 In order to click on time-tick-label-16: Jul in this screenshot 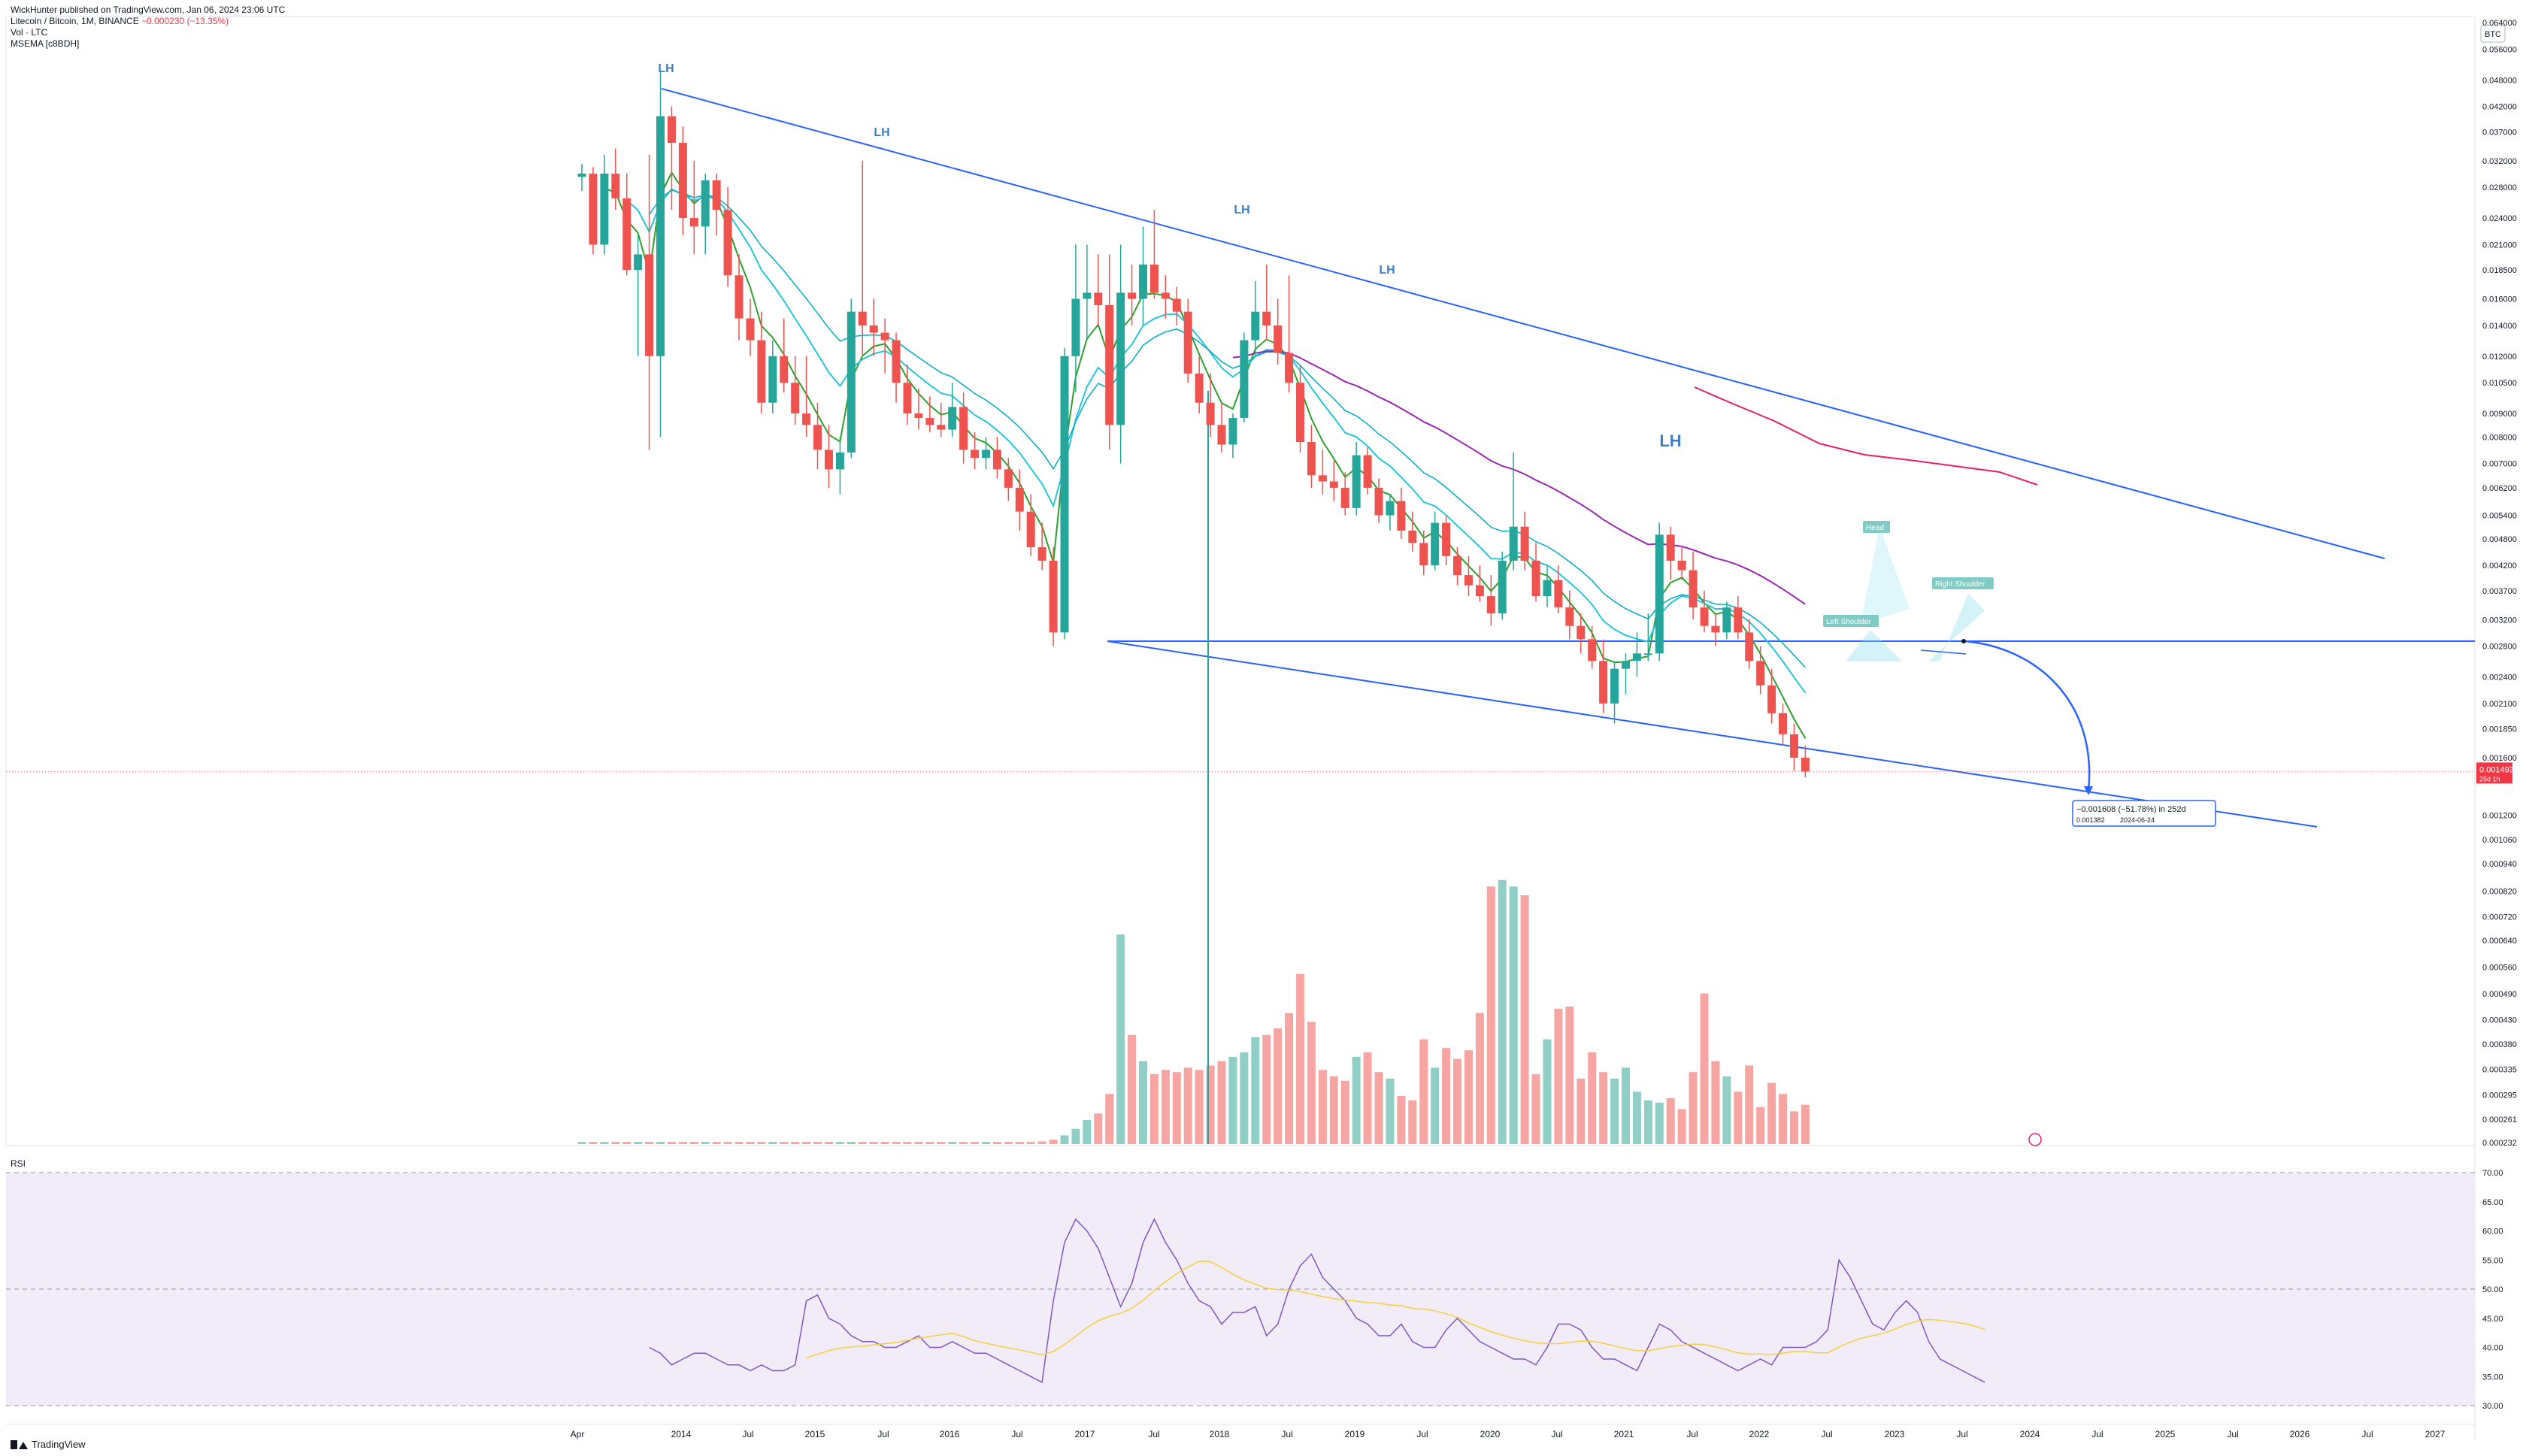, I will do `click(1692, 1434)`.